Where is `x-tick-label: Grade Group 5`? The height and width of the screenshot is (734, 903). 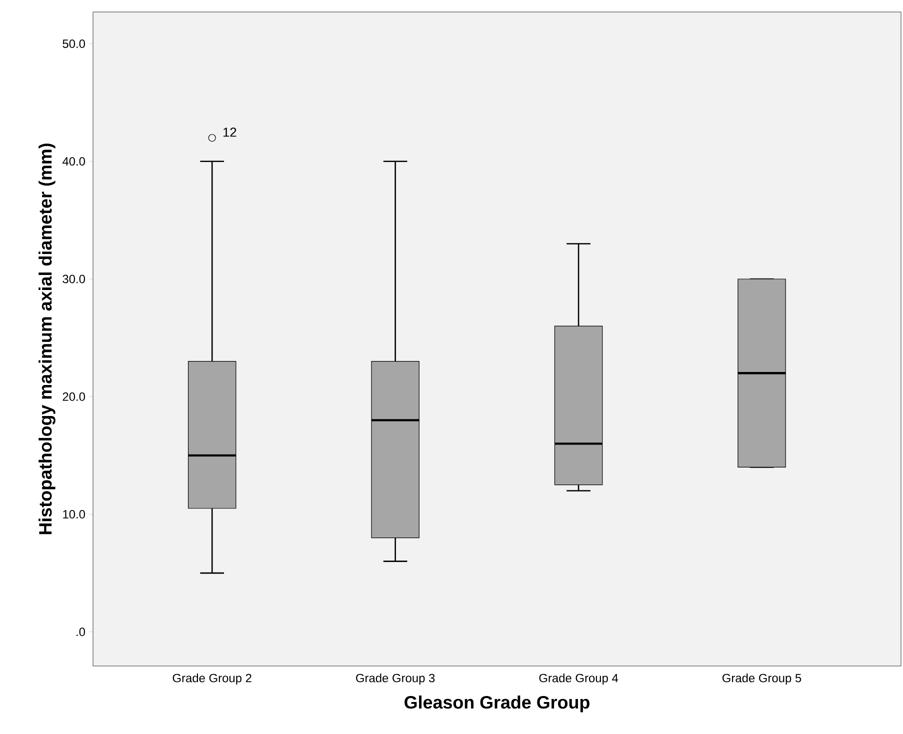 x-tick-label: Grade Group 5 is located at coordinates (762, 679).